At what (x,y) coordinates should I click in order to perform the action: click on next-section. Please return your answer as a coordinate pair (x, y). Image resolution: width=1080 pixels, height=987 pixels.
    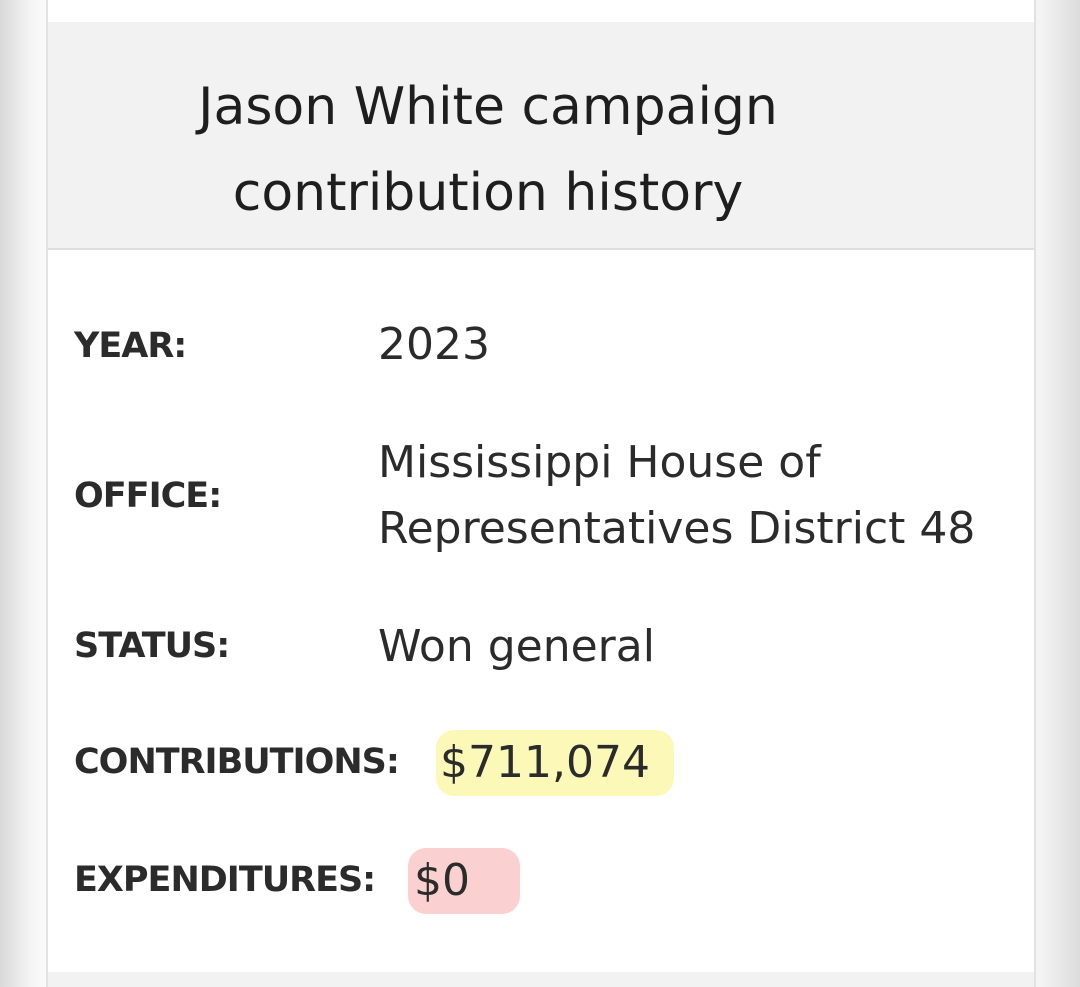
    Looking at the image, I should click on (541, 979).